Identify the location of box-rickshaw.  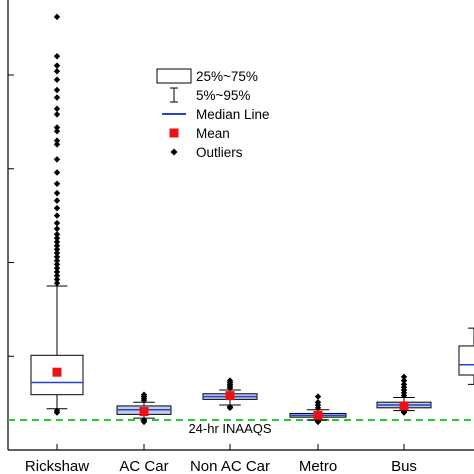
(57, 214).